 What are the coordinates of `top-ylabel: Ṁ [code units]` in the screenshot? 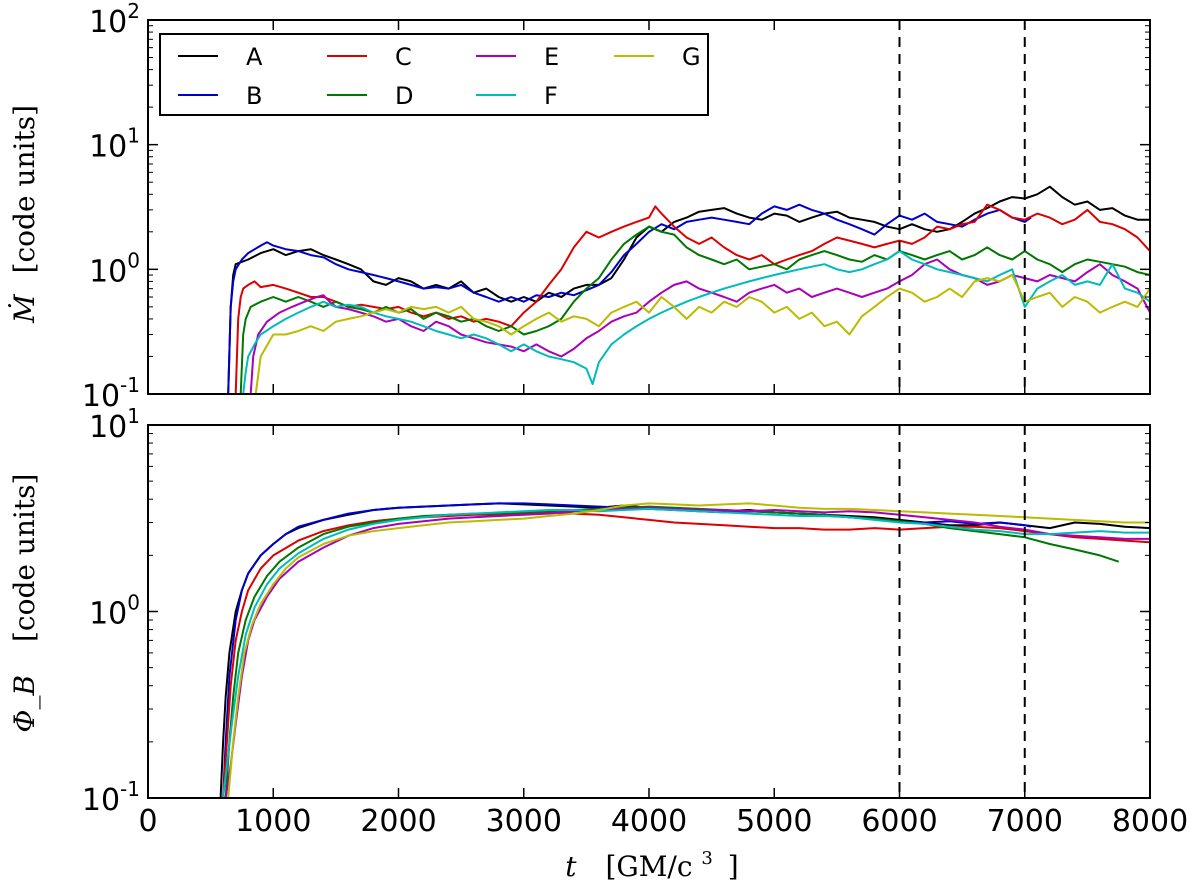 It's located at (24, 214).